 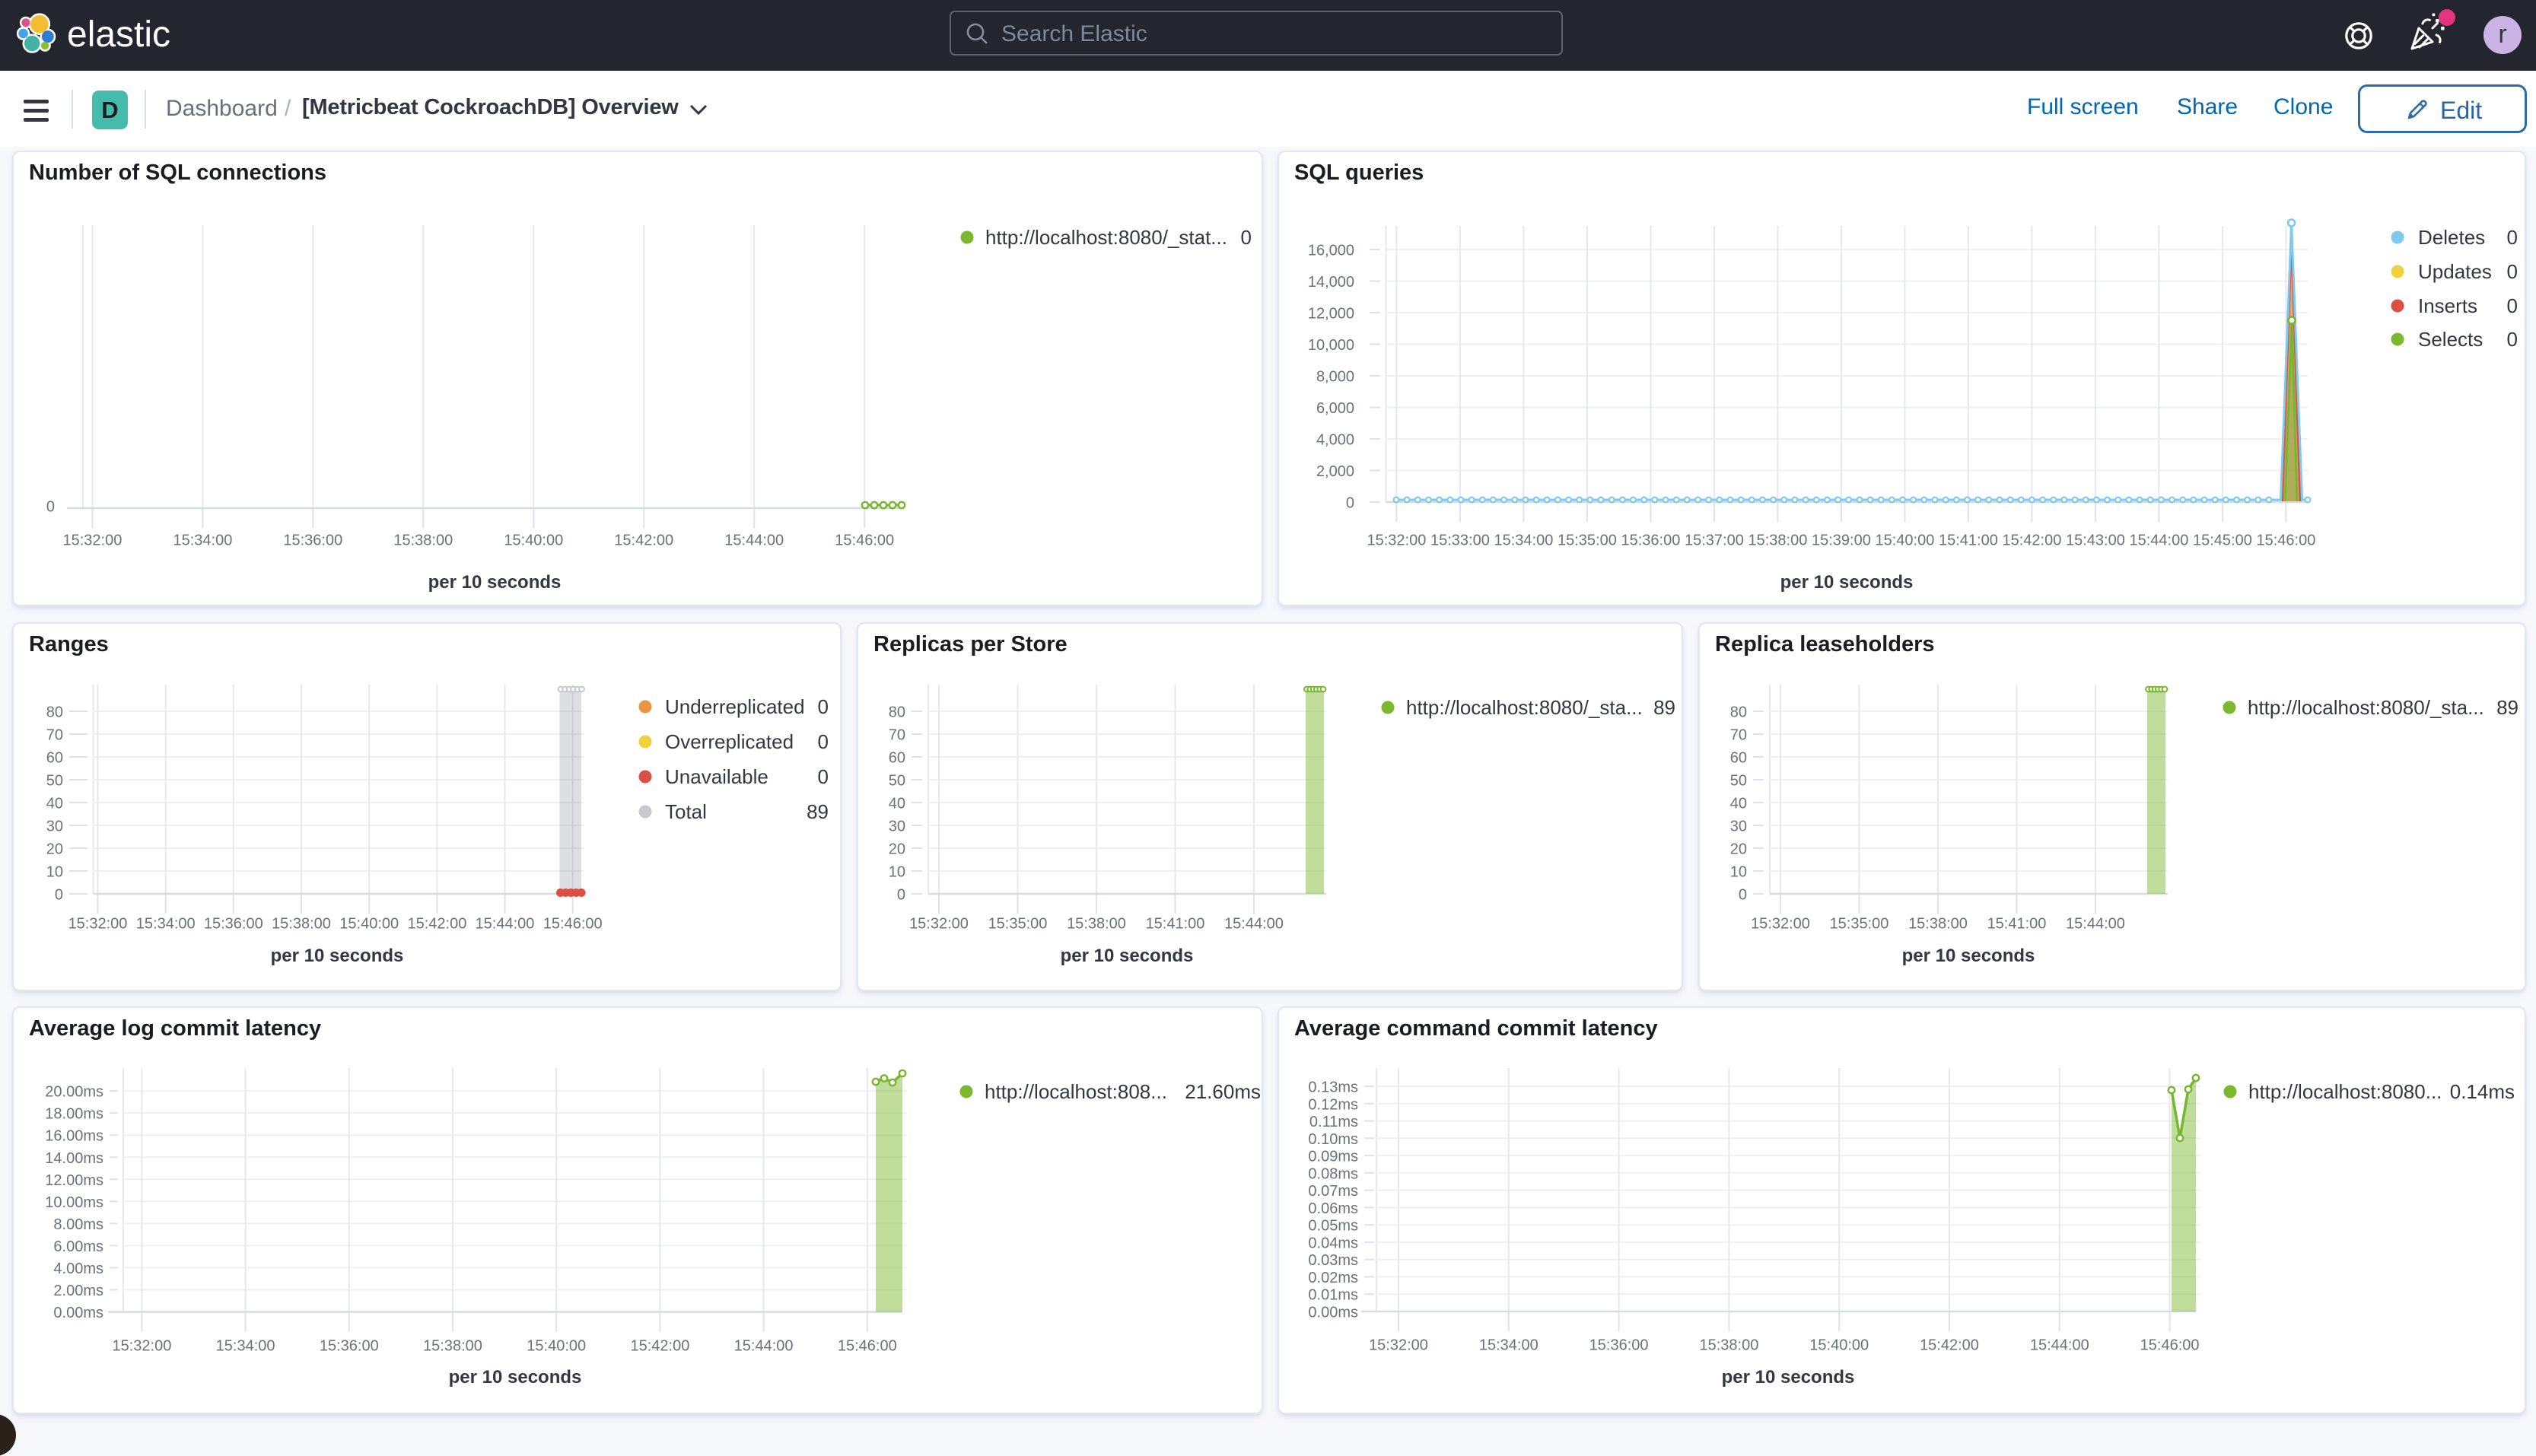 What do you see at coordinates (1335, 408) in the screenshot?
I see `svg-text: 6,000` at bounding box center [1335, 408].